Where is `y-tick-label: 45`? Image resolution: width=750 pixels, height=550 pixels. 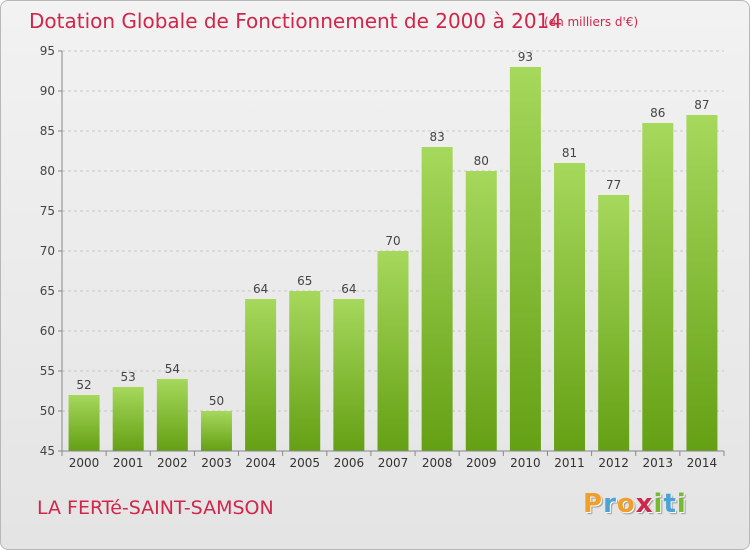 y-tick-label: 45 is located at coordinates (47, 451).